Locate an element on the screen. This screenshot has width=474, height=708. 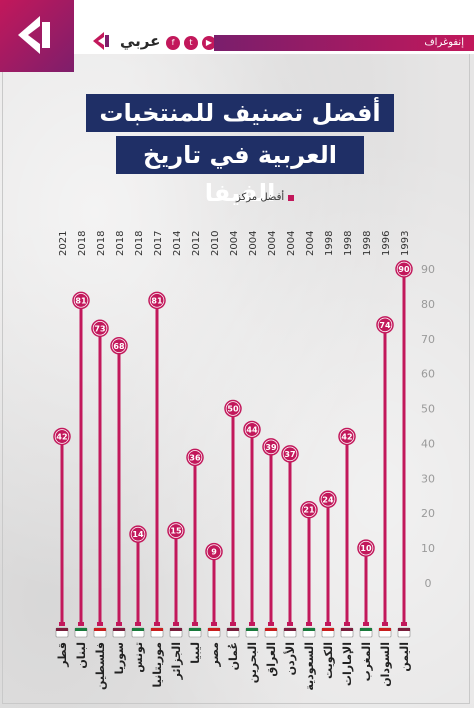
category-label: البحرين is located at coordinates (252, 662).